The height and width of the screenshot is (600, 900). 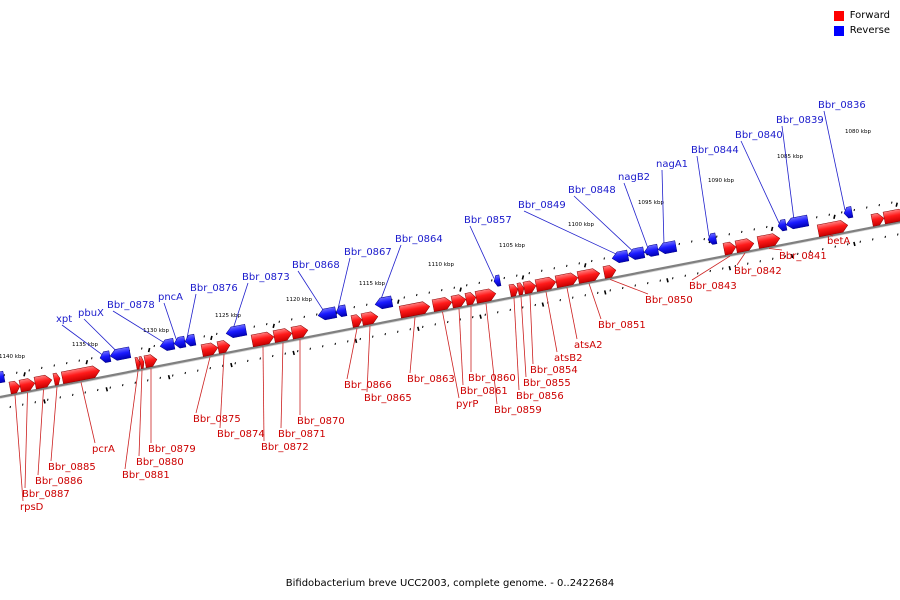 I want to click on forward-gene-label: Bbr_0885, so click(x=72, y=467).